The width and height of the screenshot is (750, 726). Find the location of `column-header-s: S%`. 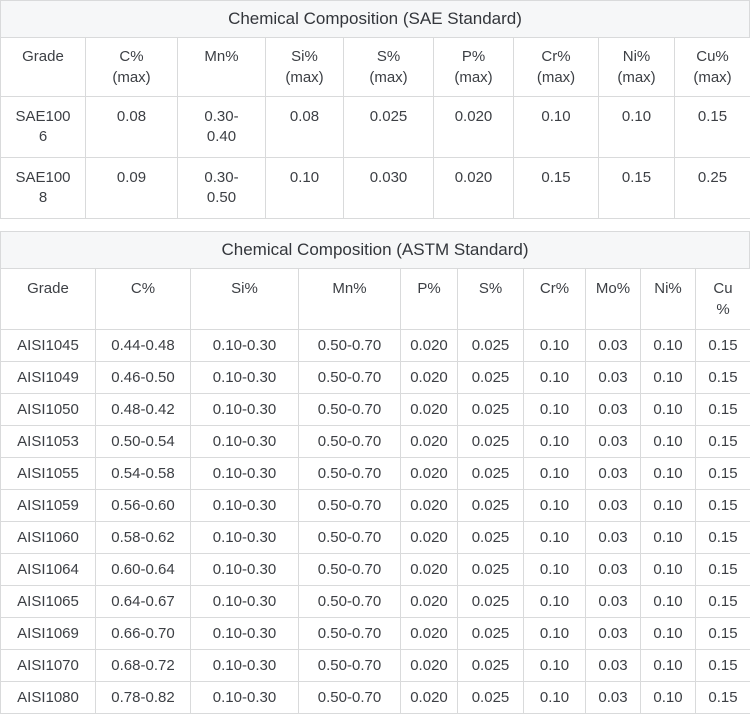

column-header-s: S% is located at coordinates (491, 299).